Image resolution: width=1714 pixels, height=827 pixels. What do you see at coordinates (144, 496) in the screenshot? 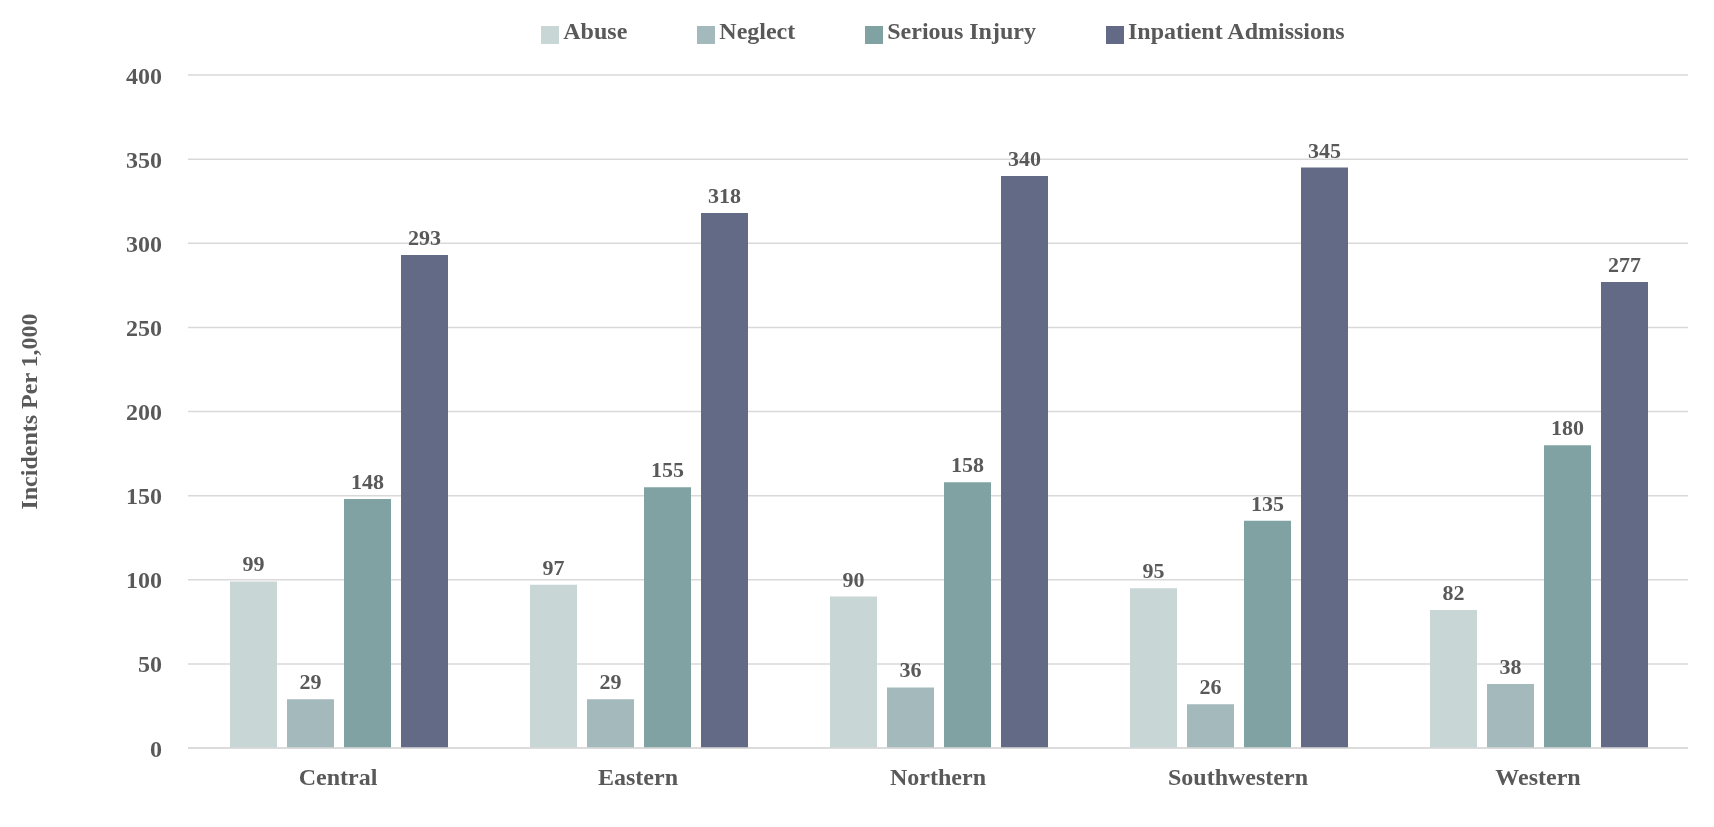
I see `y-tick-label: 150` at bounding box center [144, 496].